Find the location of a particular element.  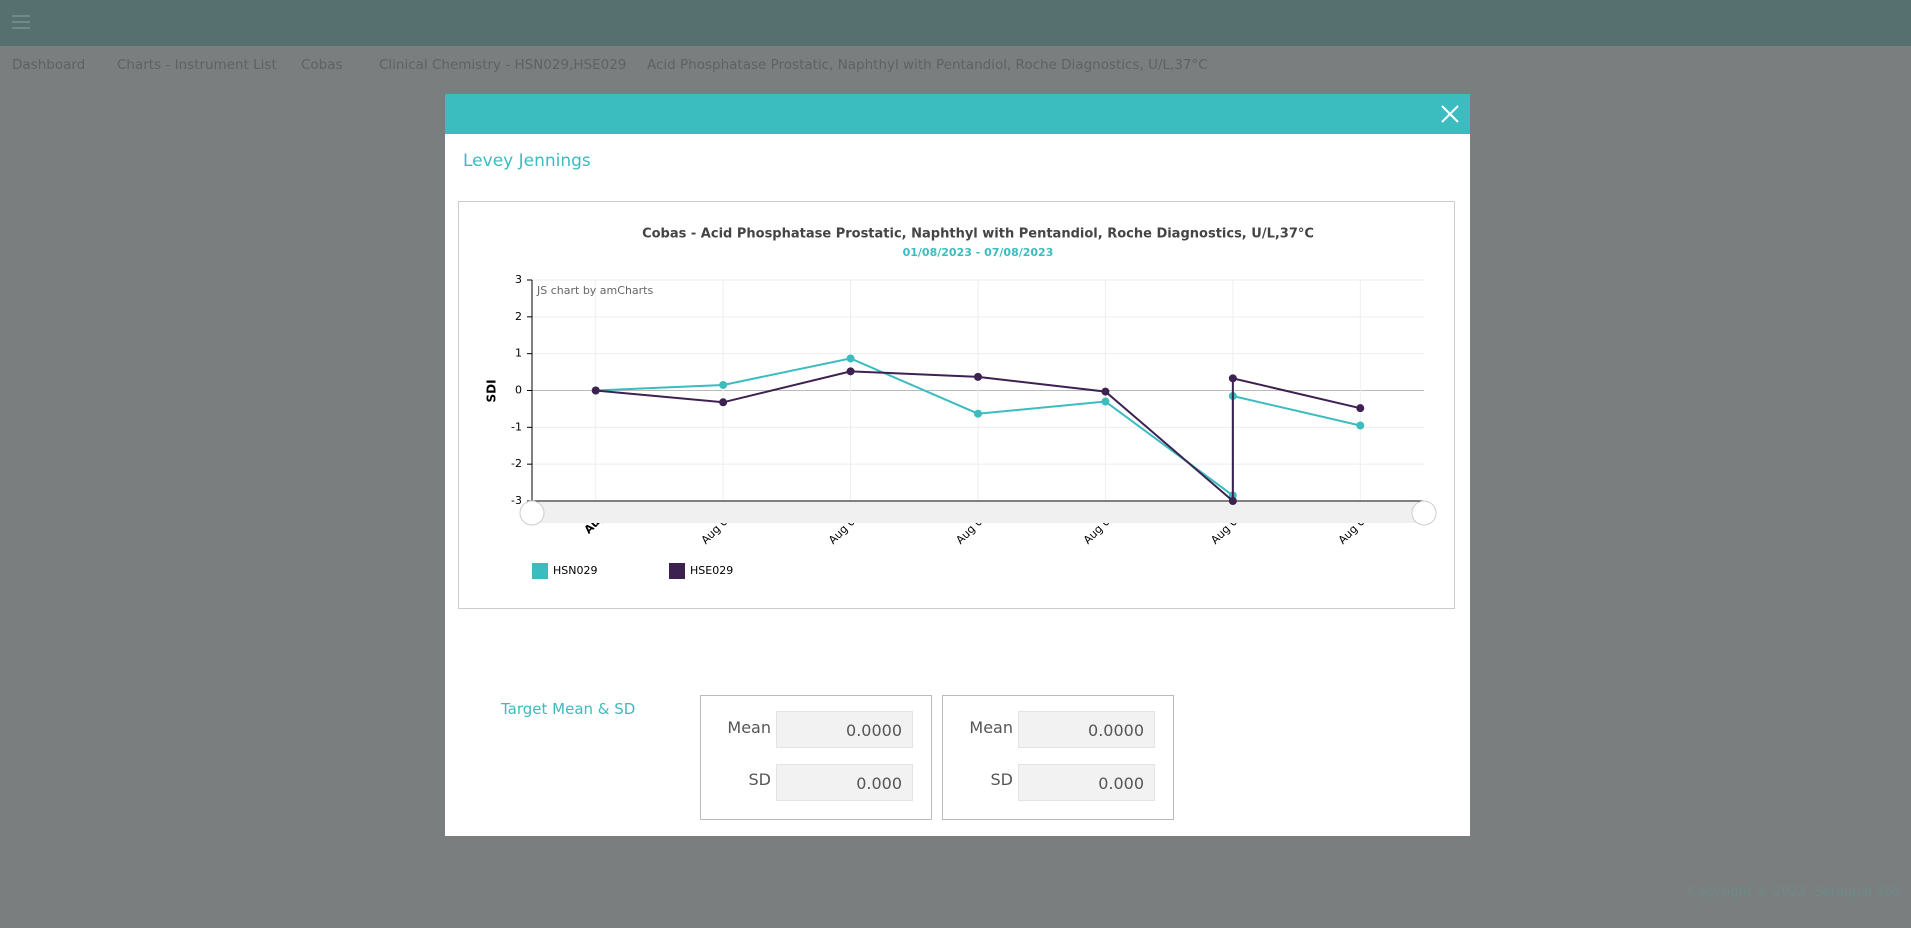

y-tick-label: 1 is located at coordinates (518, 353).